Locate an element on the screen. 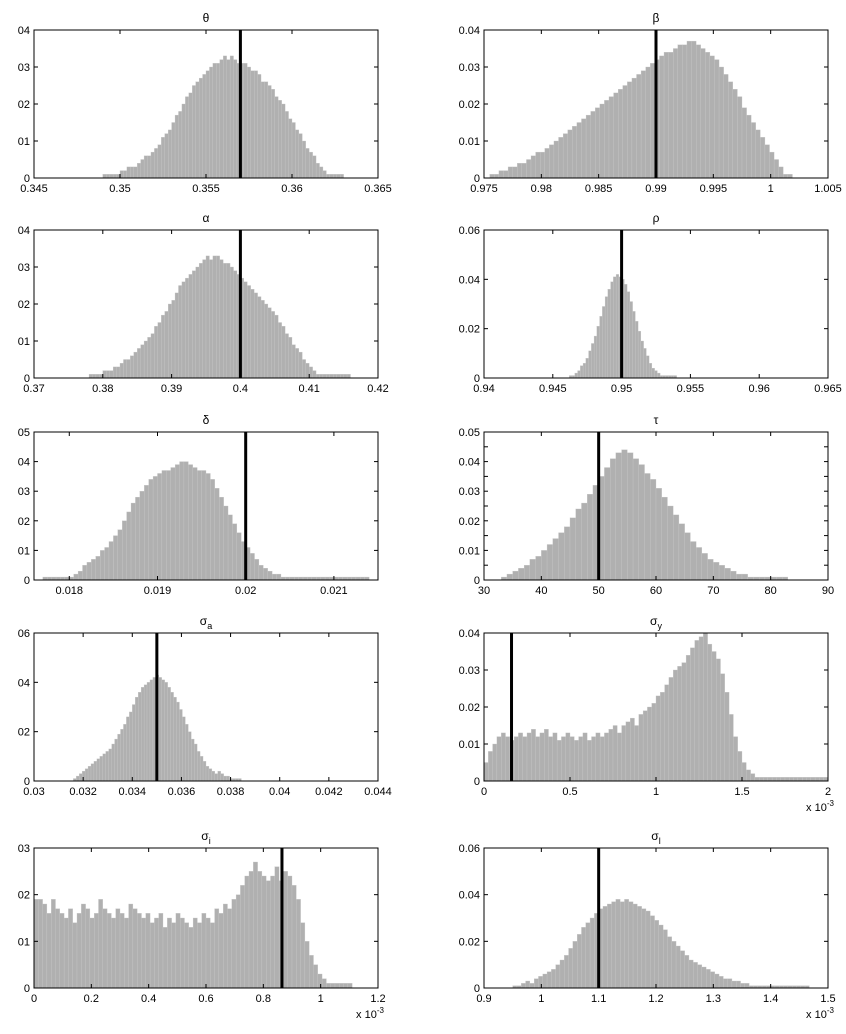 The image size is (846, 1034). y-tick-label: 02 is located at coordinates (24, 105).